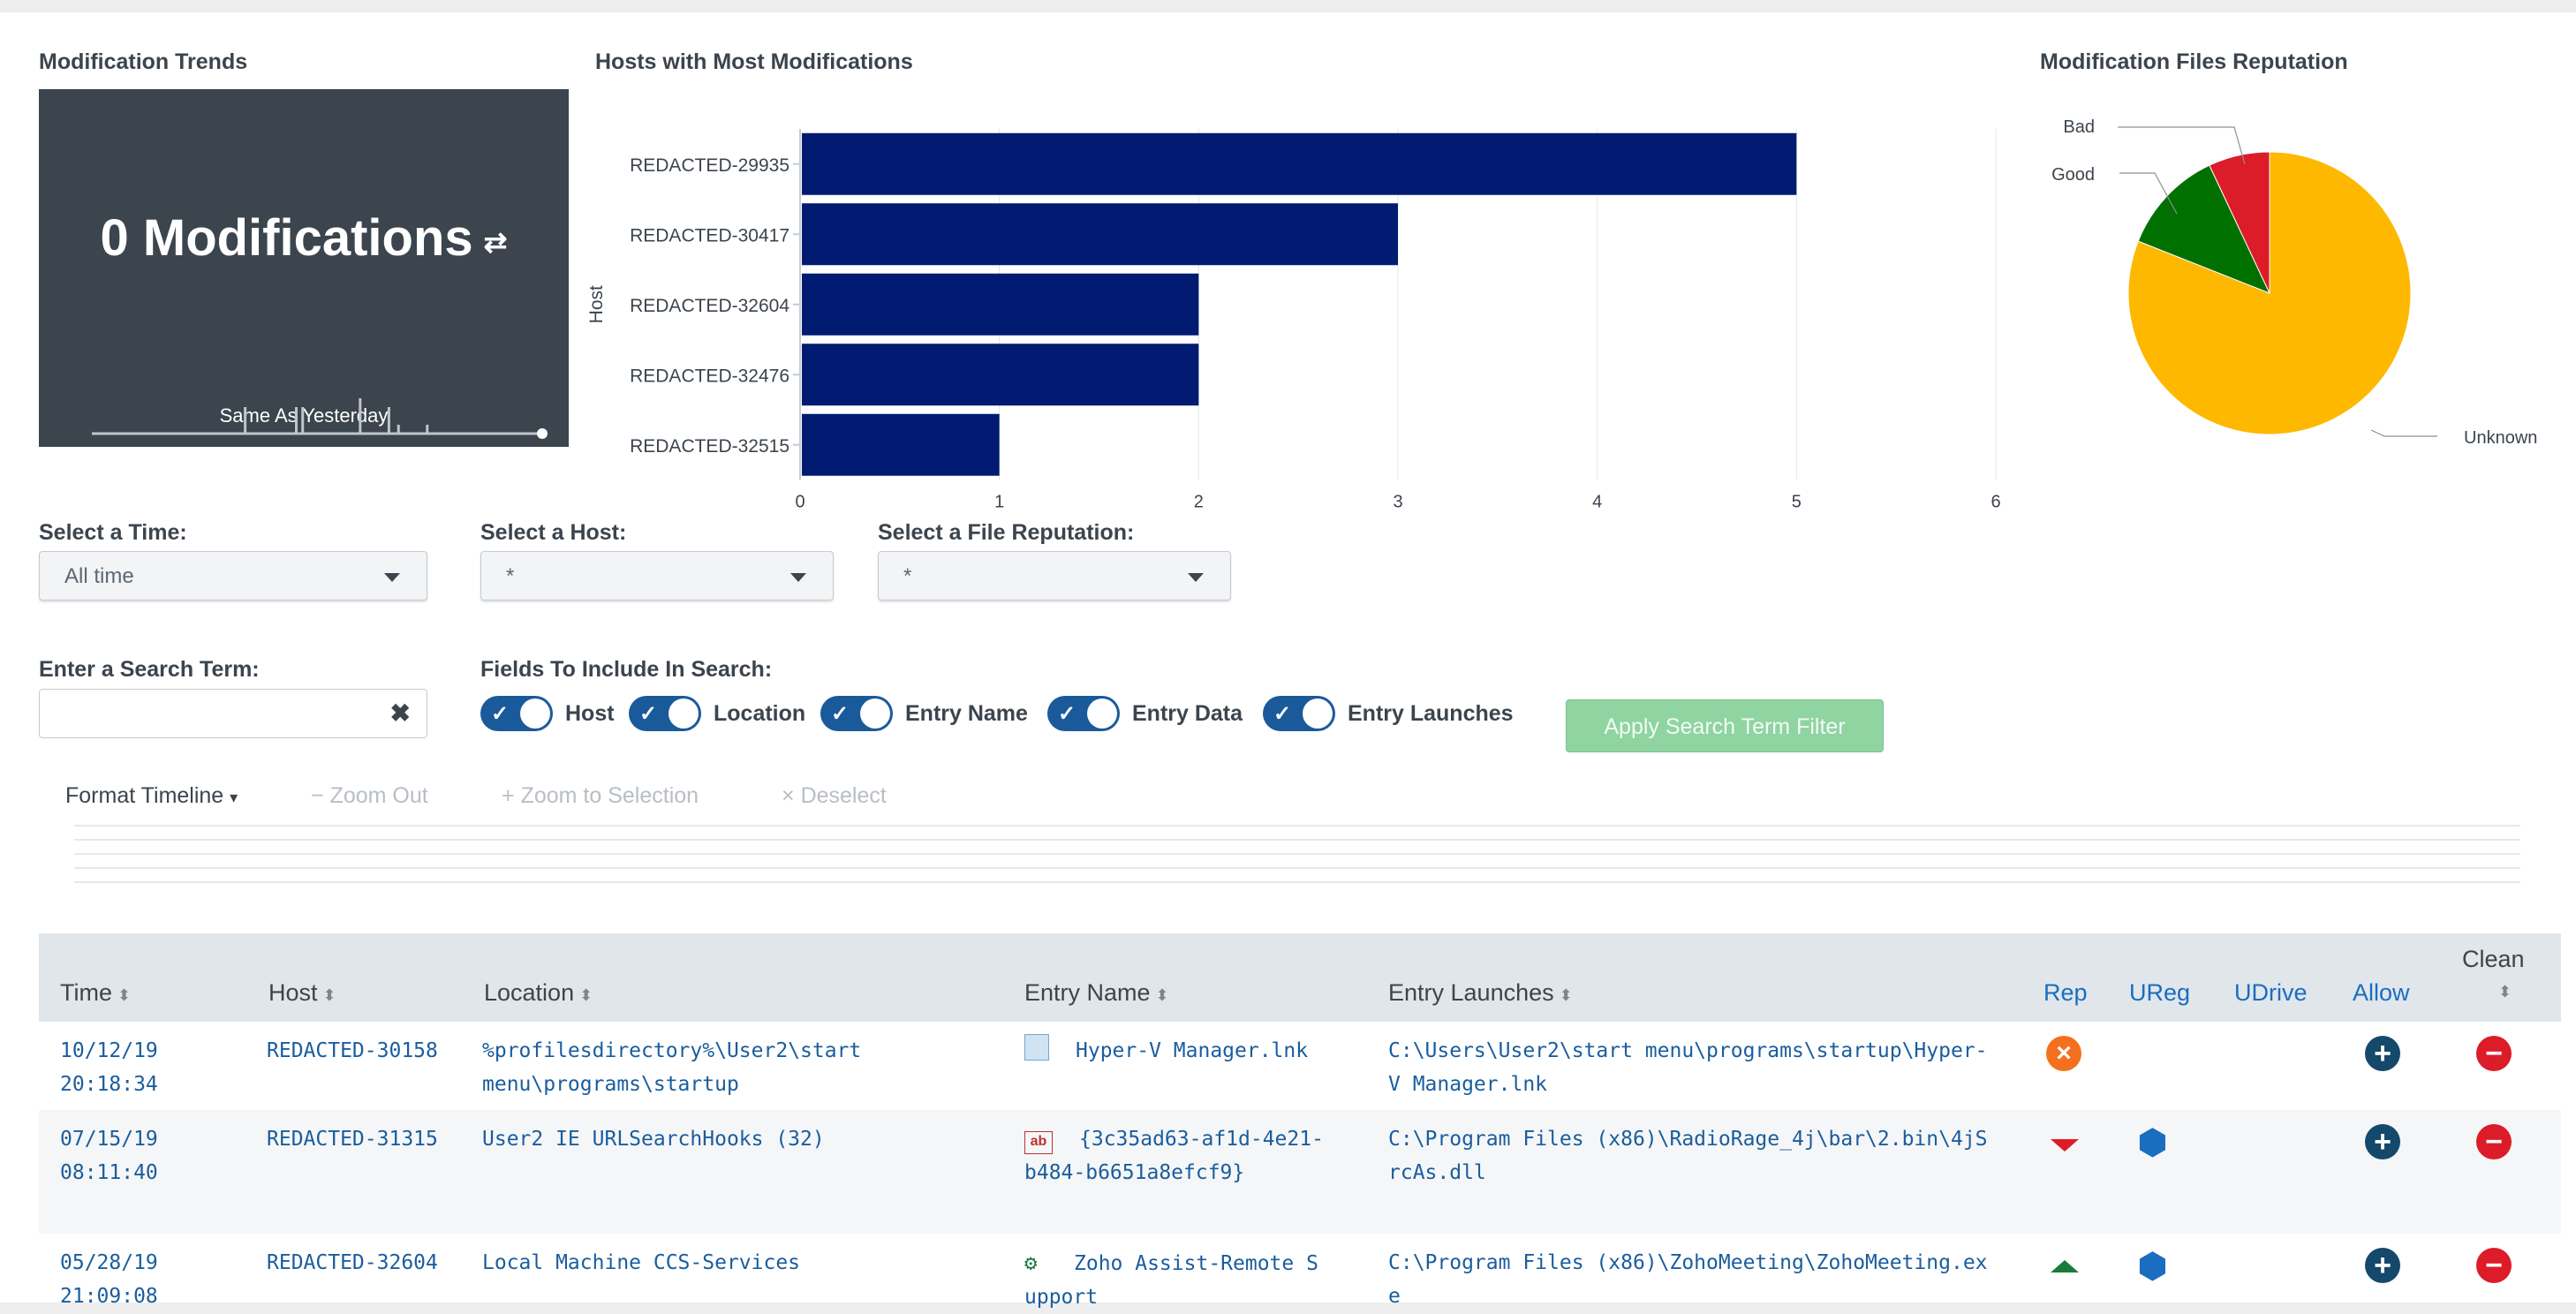  Describe the element at coordinates (302, 993) in the screenshot. I see `column-host: Host ⬍` at that location.